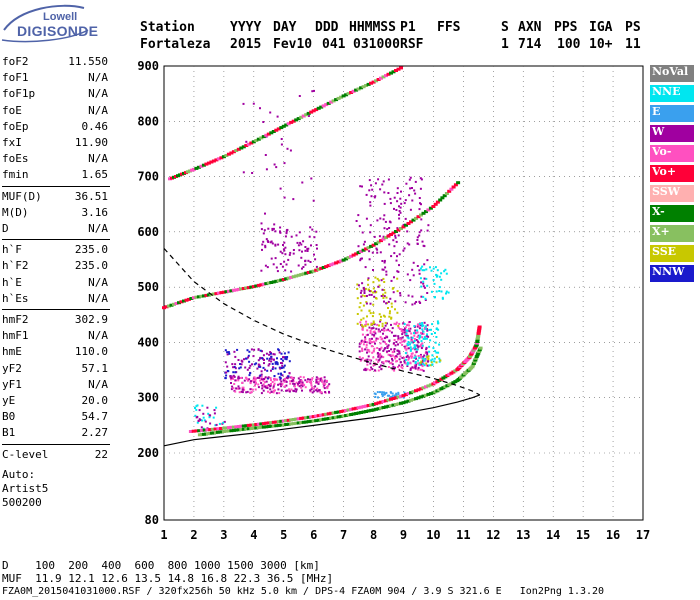 The width and height of the screenshot is (700, 600). Describe the element at coordinates (163, 535) in the screenshot. I see `x-tick-label: 1` at that location.